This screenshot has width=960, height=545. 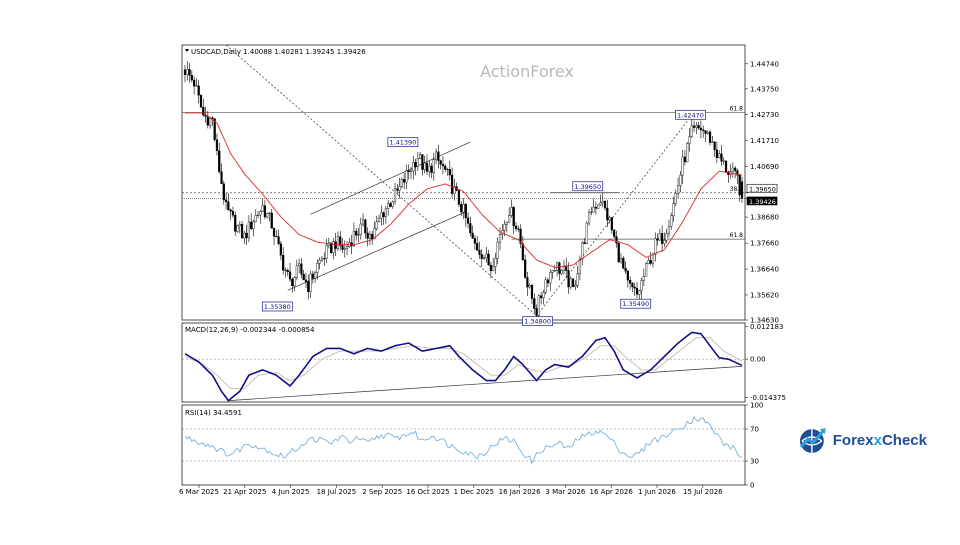 I want to click on x-tick-label: 18 Jul 2025, so click(x=337, y=492).